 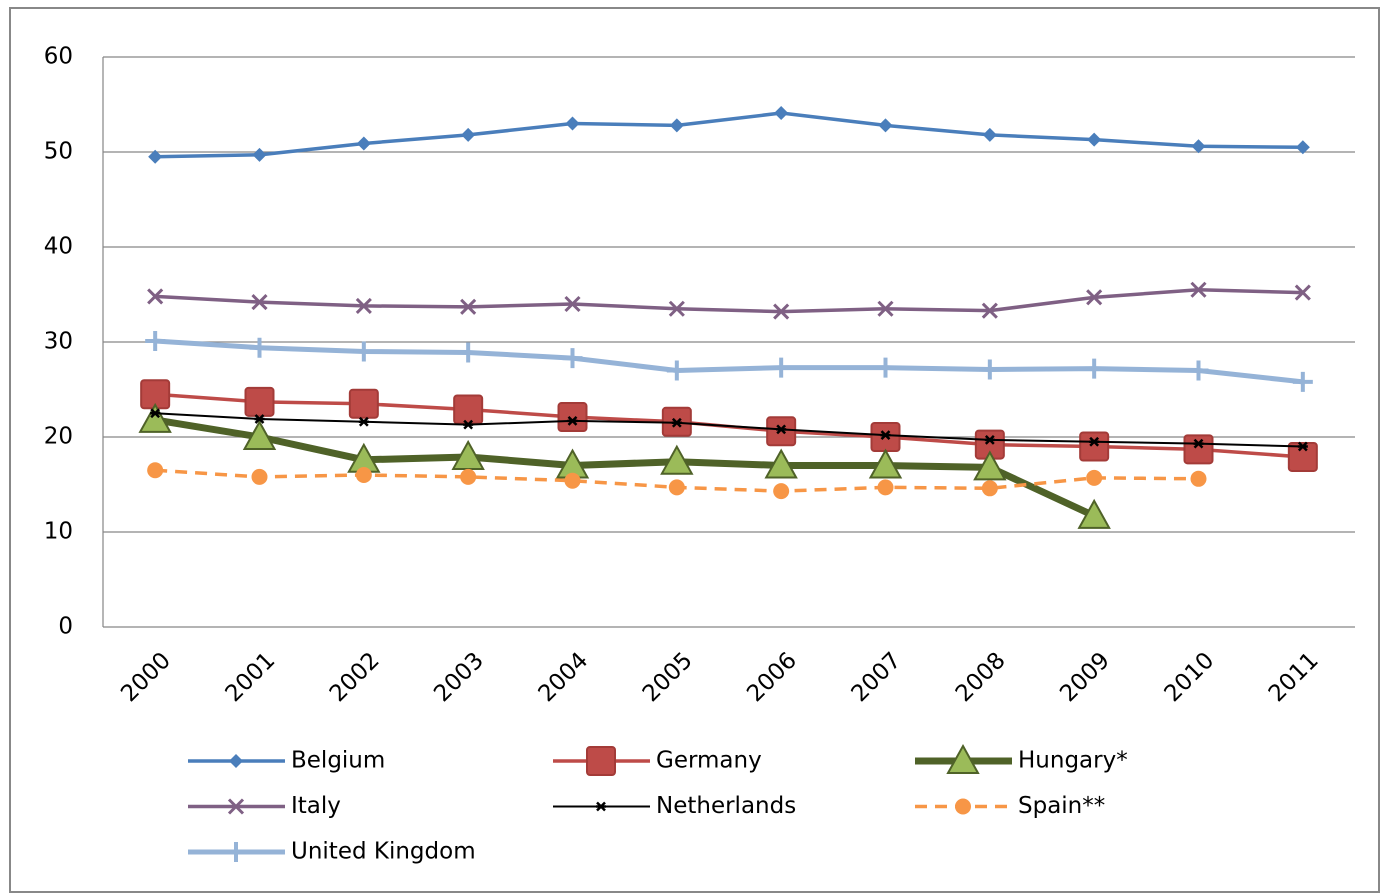 I want to click on legend-label: United Kingdom, so click(x=383, y=852).